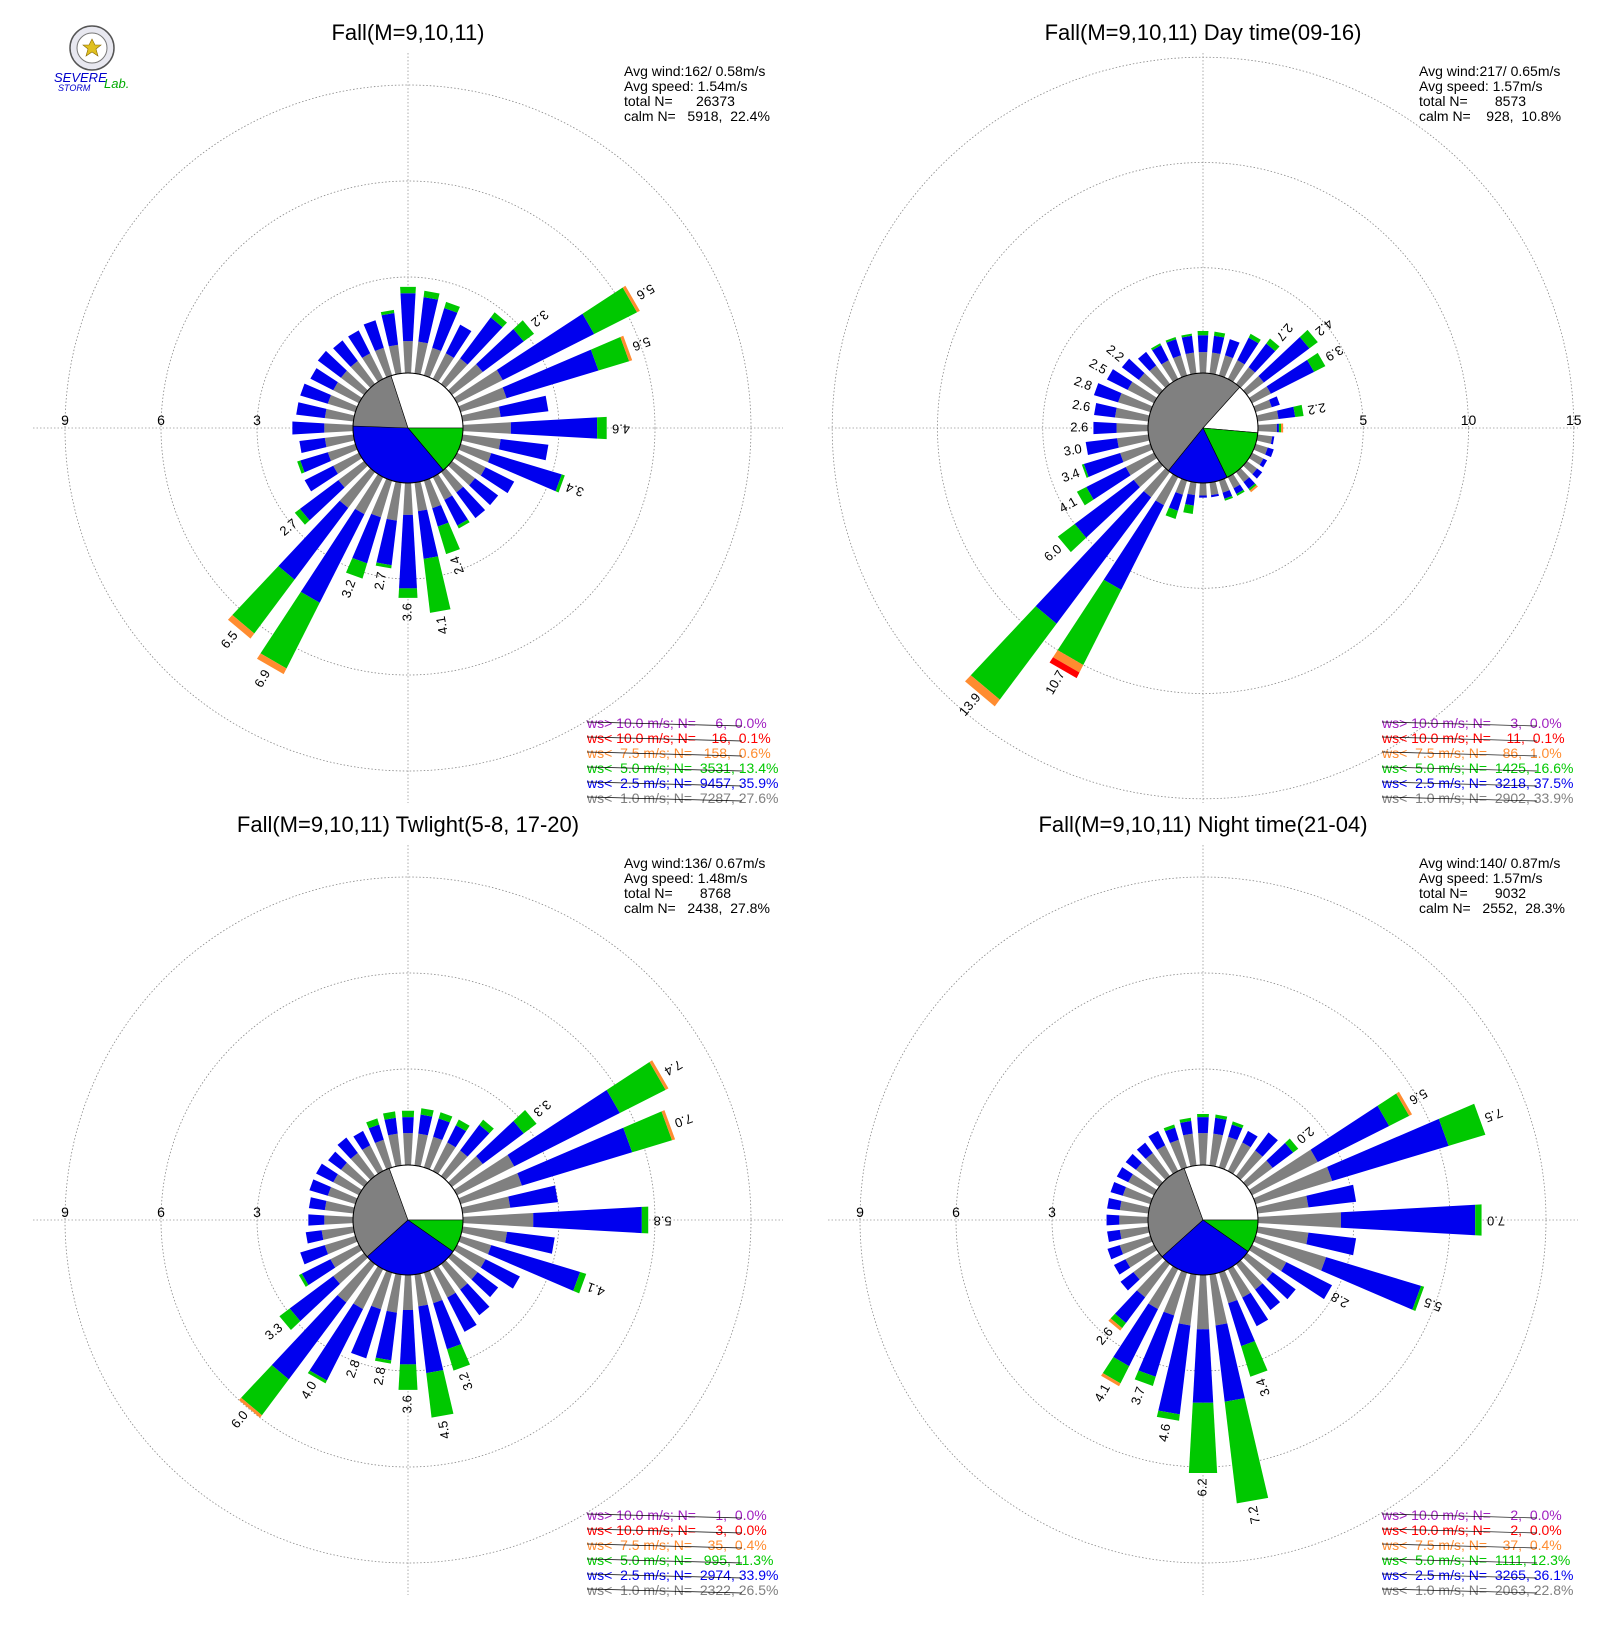  What do you see at coordinates (1254, 1515) in the screenshot?
I see `bar-label: 7.2` at bounding box center [1254, 1515].